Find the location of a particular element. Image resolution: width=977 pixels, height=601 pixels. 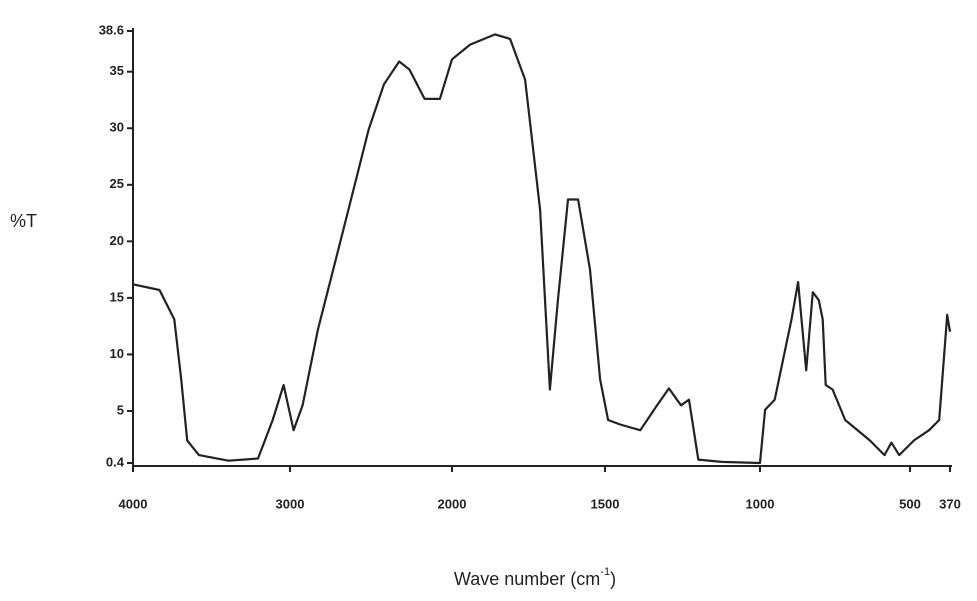

y-tick-label: 35 is located at coordinates (117, 70).